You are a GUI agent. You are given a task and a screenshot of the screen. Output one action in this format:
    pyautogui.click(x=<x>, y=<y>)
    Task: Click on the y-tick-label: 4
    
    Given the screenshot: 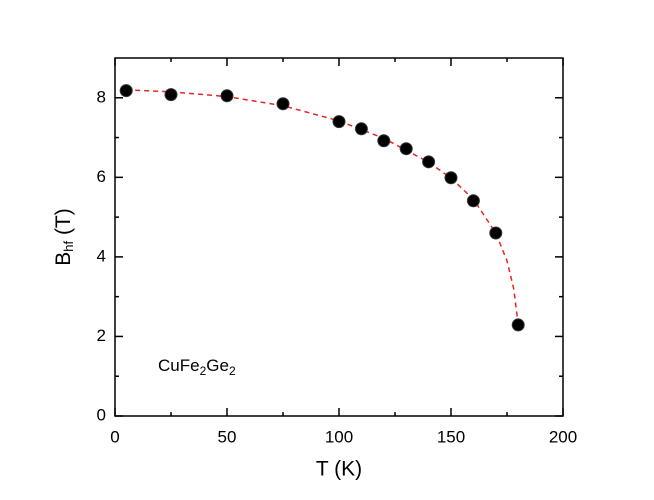 What is the action you would take?
    pyautogui.click(x=101, y=255)
    